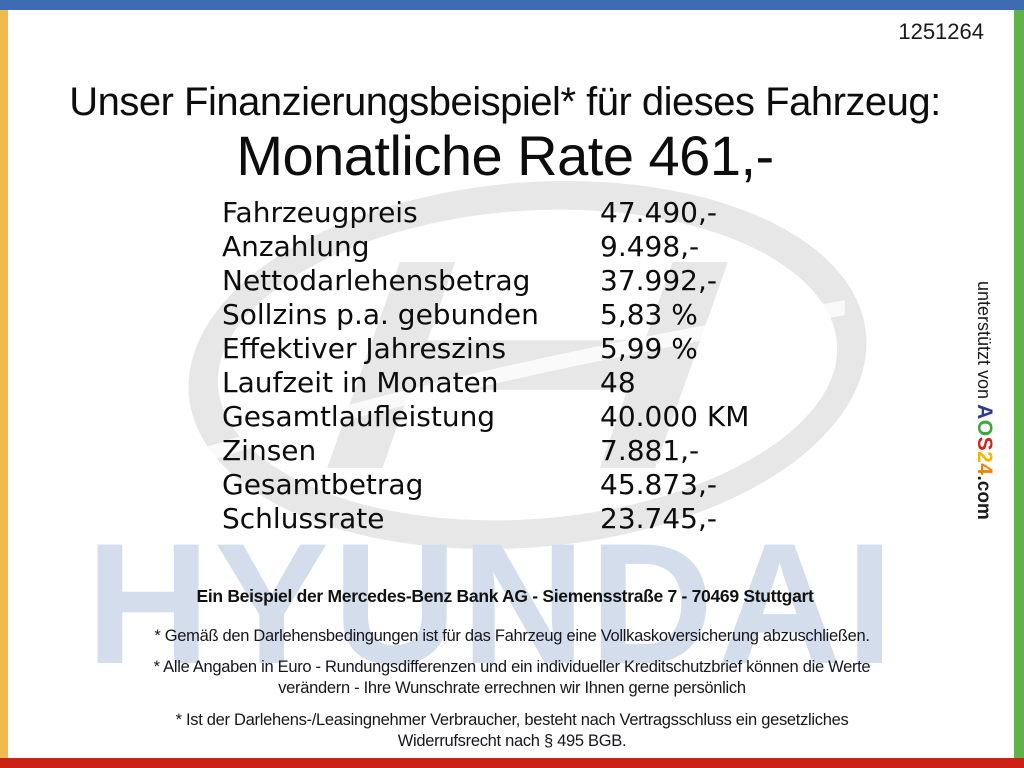 The height and width of the screenshot is (768, 1024). Describe the element at coordinates (983, 497) in the screenshot. I see `aos24-logo-suffix: .com` at that location.